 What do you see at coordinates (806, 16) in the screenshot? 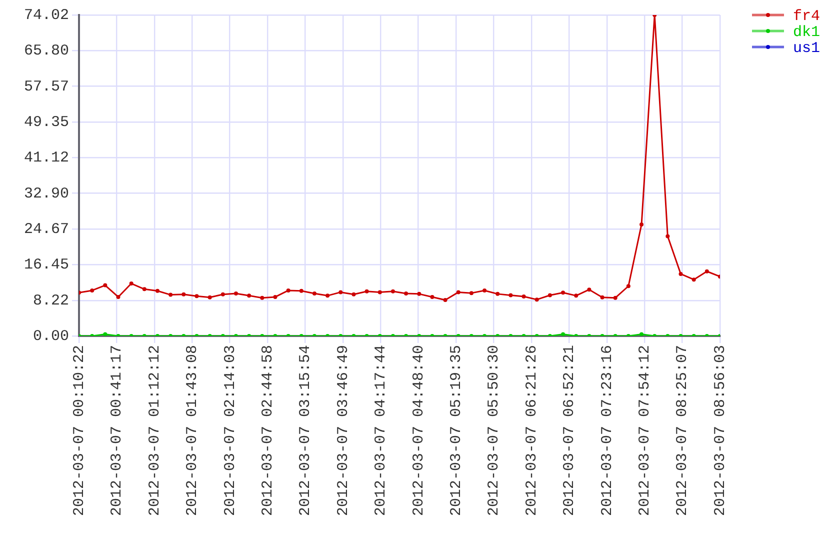
I see `legend-label: fr4` at bounding box center [806, 16].